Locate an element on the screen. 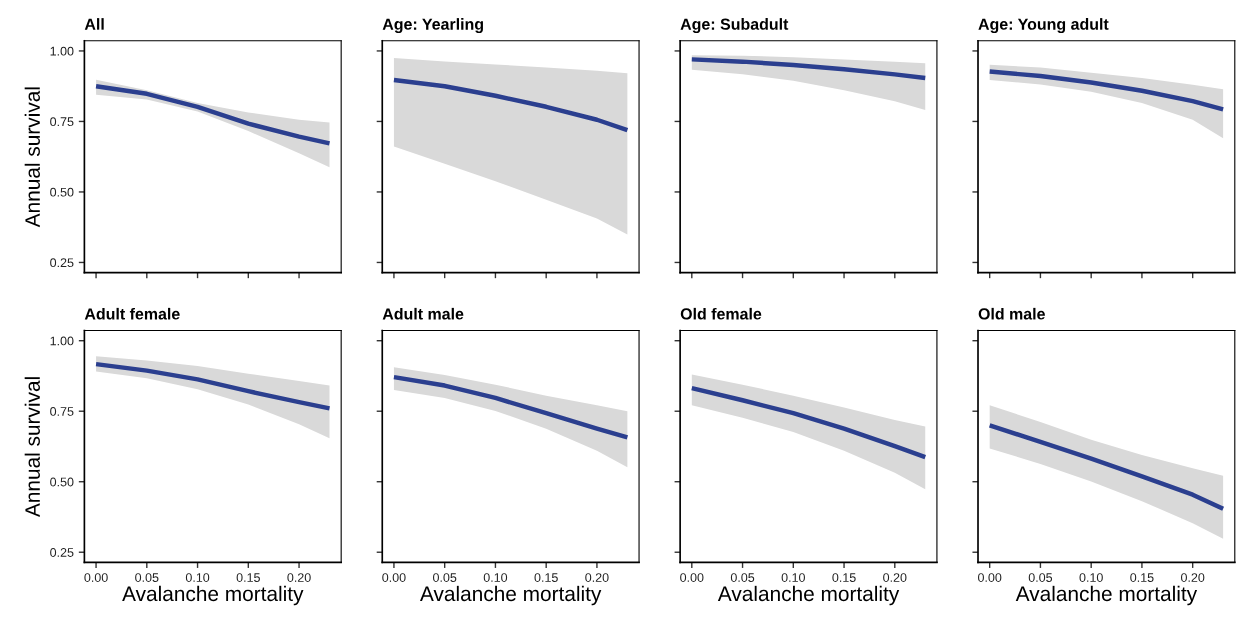 The height and width of the screenshot is (618, 1241). chart-title: Age: Subadult is located at coordinates (734, 26).